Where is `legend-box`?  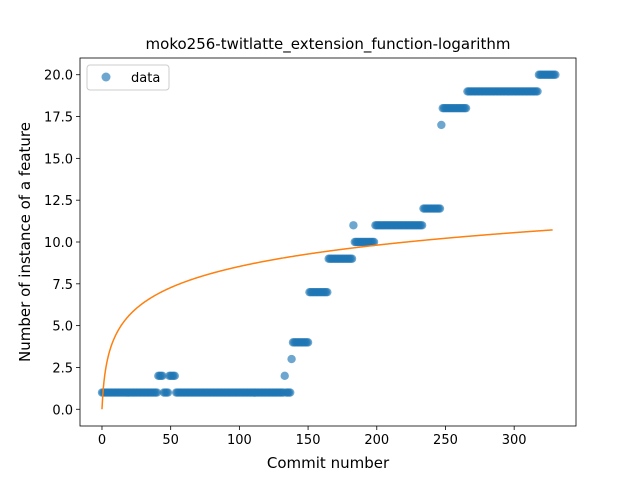
legend-box is located at coordinates (128, 77).